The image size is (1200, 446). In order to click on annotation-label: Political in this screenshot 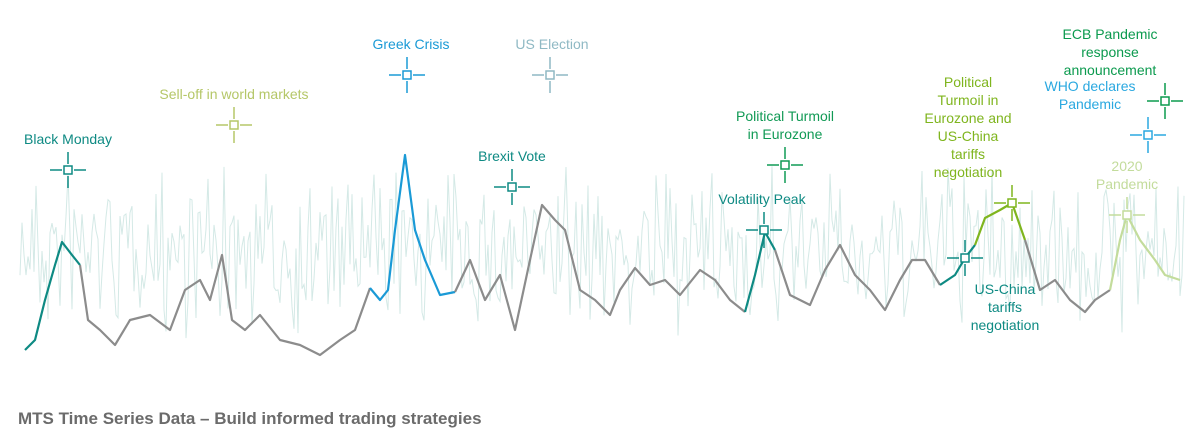, I will do `click(968, 82)`.